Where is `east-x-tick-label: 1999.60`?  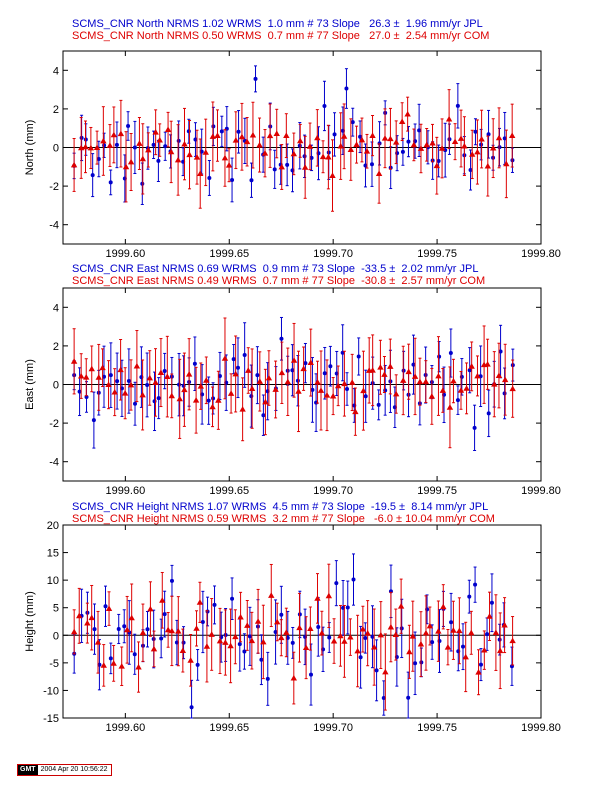
east-x-tick-label: 1999.60 is located at coordinates (125, 491).